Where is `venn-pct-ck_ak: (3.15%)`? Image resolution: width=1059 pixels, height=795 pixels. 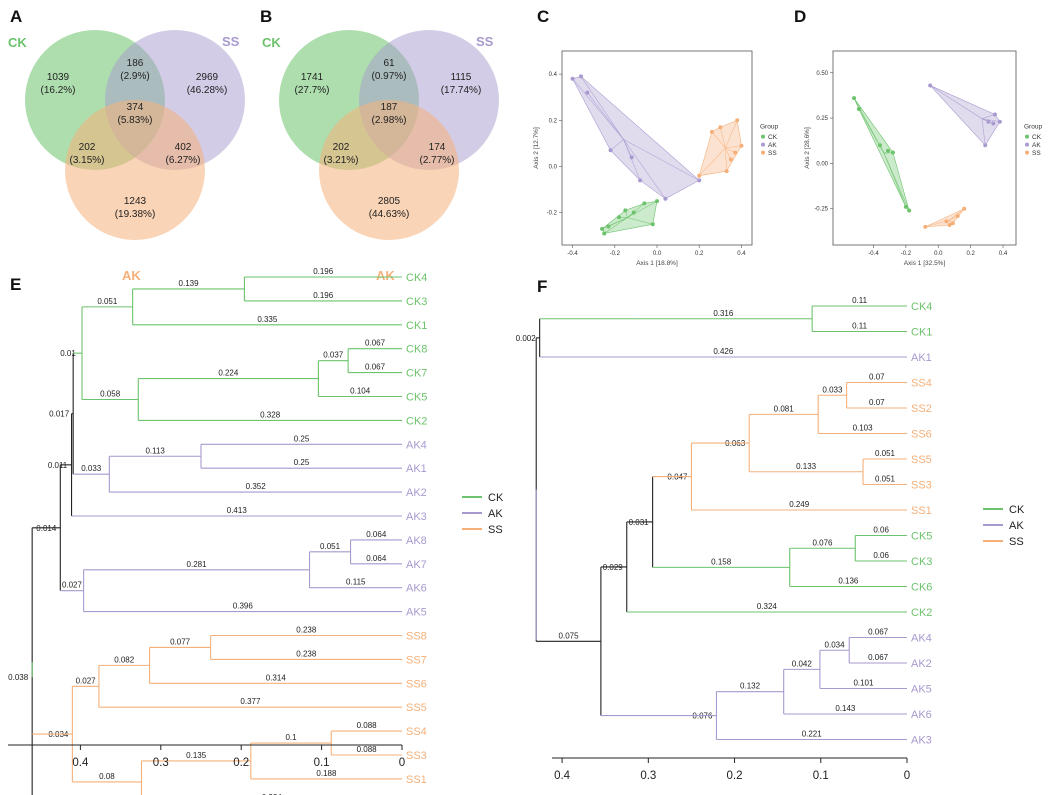 venn-pct-ck_ak: (3.15%) is located at coordinates (86, 160).